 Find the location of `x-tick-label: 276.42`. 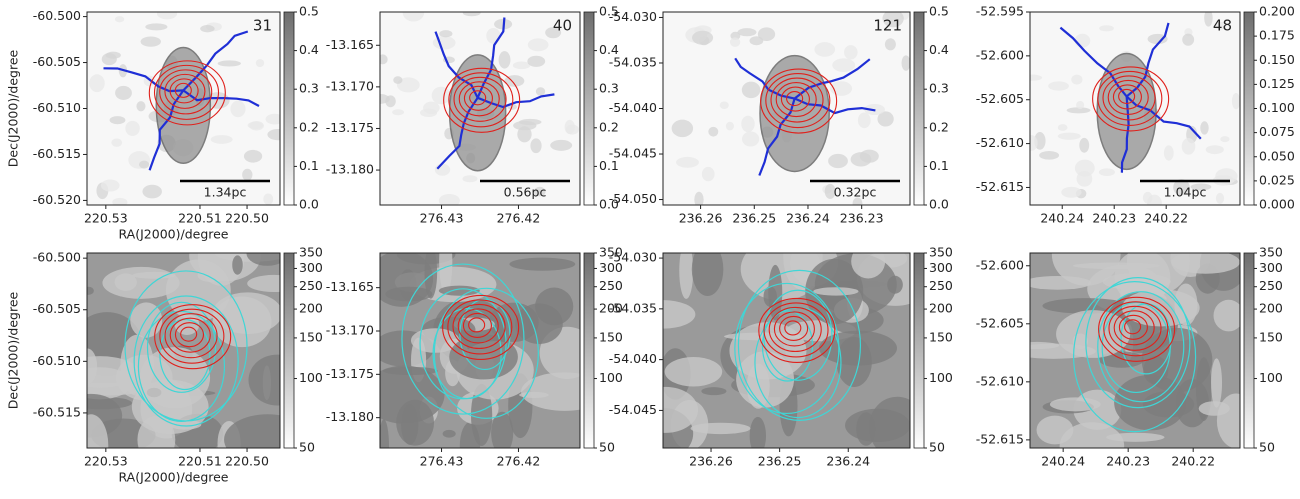

x-tick-label: 276.42 is located at coordinates (519, 461).